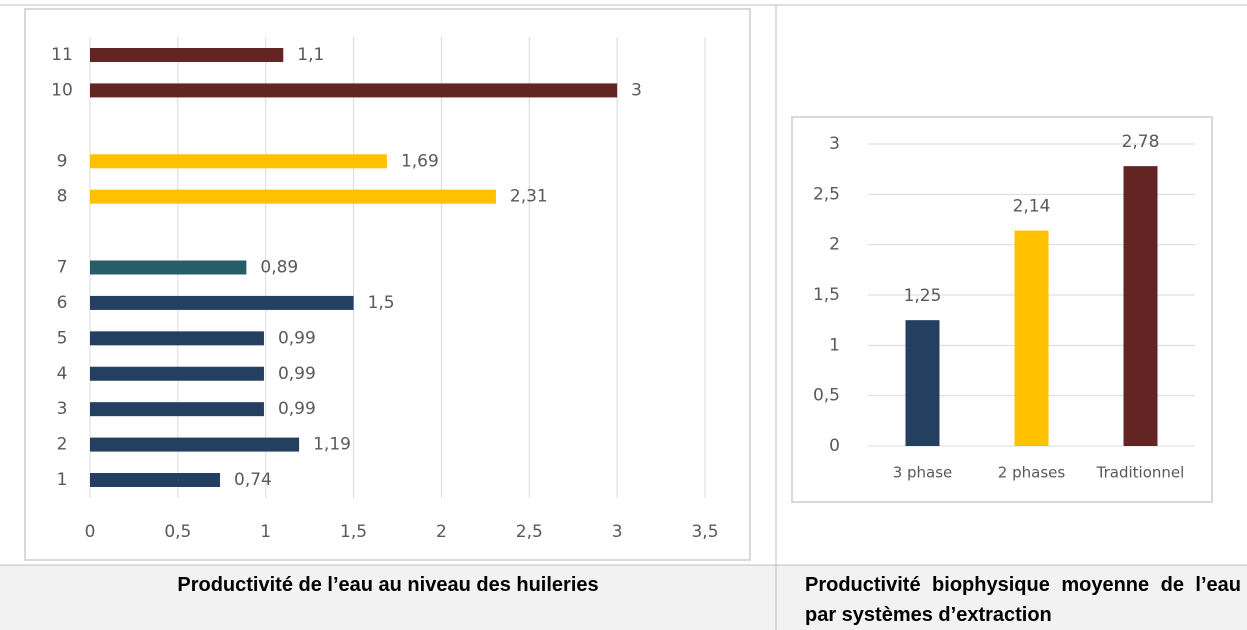 The width and height of the screenshot is (1247, 630). Describe the element at coordinates (62, 303) in the screenshot. I see `y-tick-label: 6` at that location.